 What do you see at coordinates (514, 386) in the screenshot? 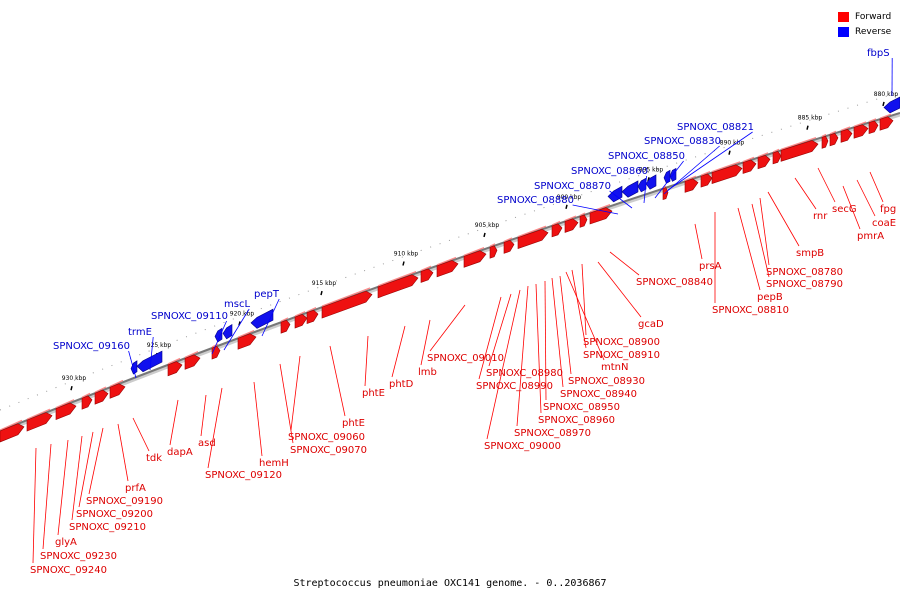
I see `forward-gene-label: SPNOXC_08990` at bounding box center [514, 386].